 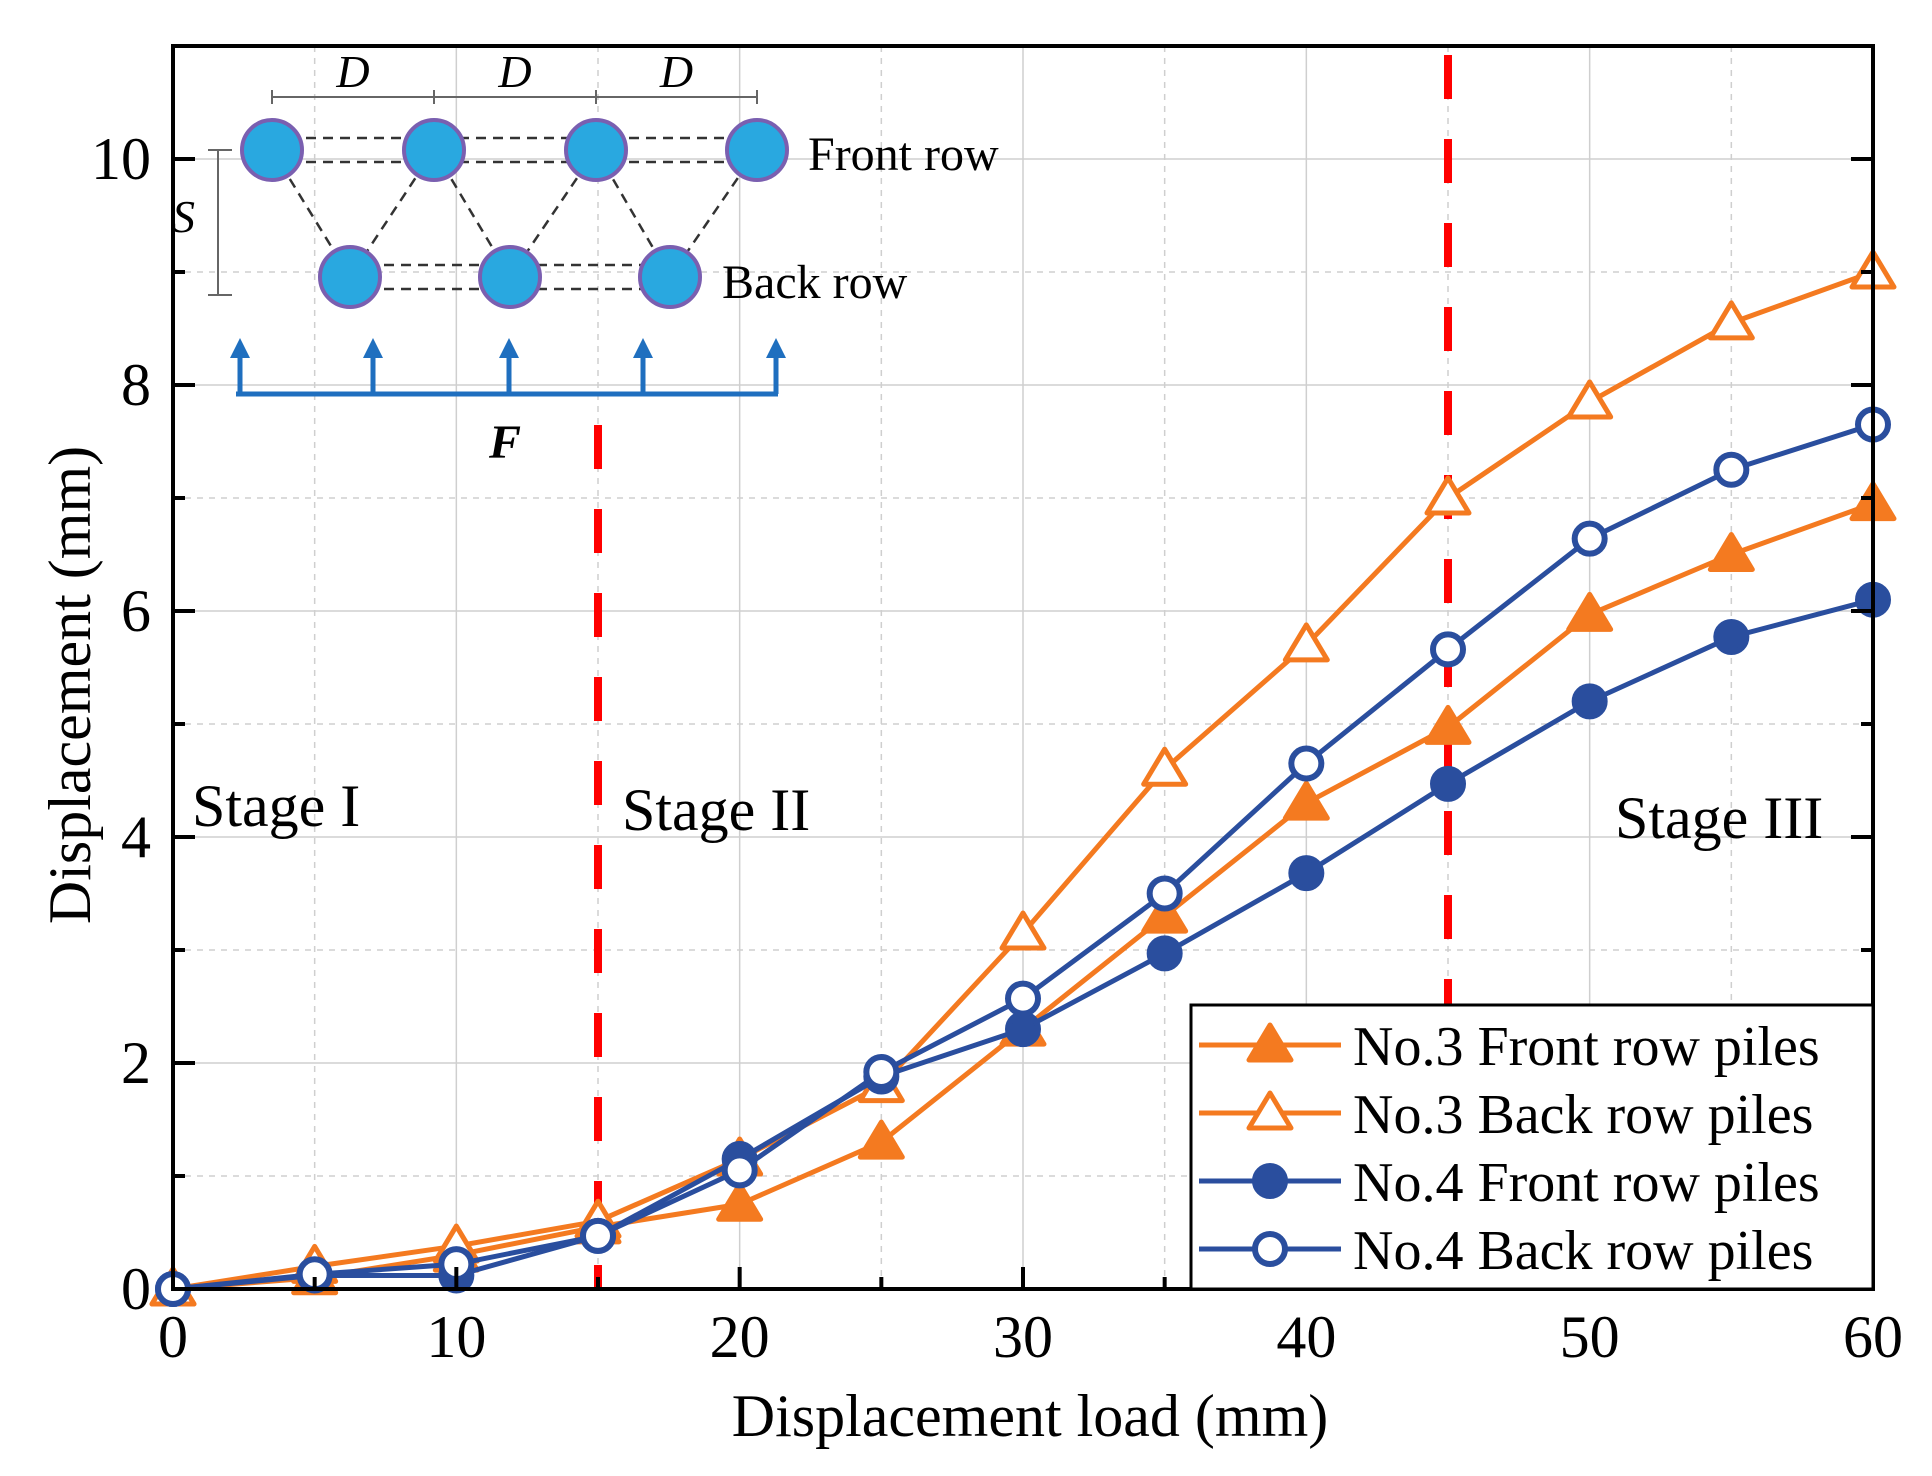 What do you see at coordinates (815, 282) in the screenshot?
I see `back-row-label: Back row` at bounding box center [815, 282].